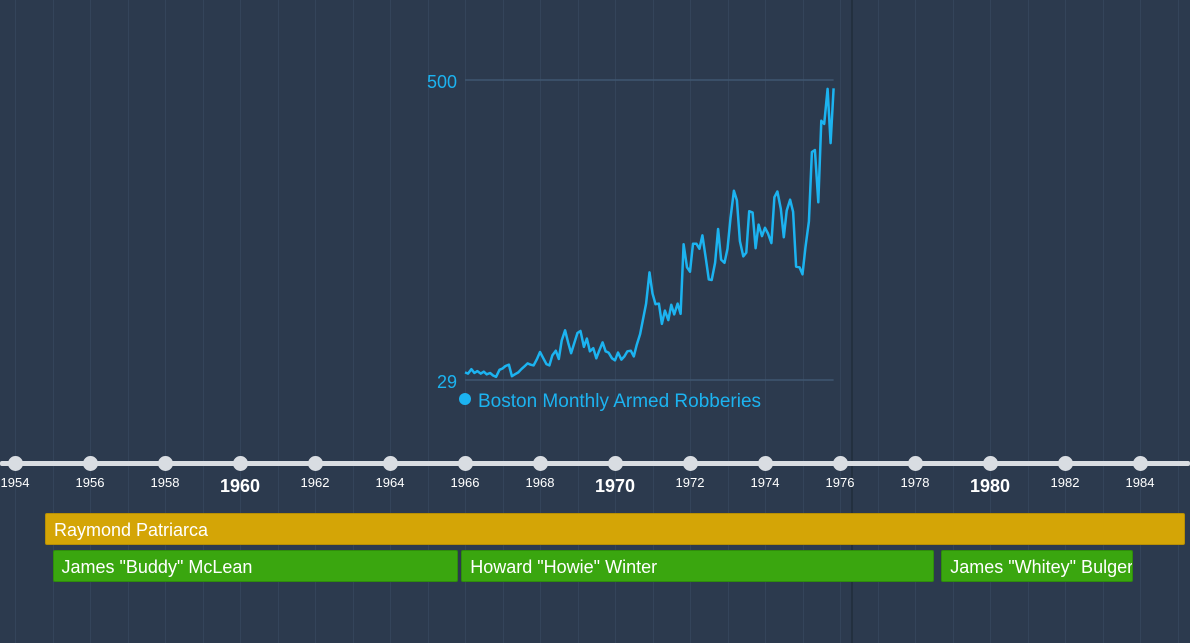 The width and height of the screenshot is (1190, 643). I want to click on timeline-bar-boss: Raymond Patriarca, so click(615, 529).